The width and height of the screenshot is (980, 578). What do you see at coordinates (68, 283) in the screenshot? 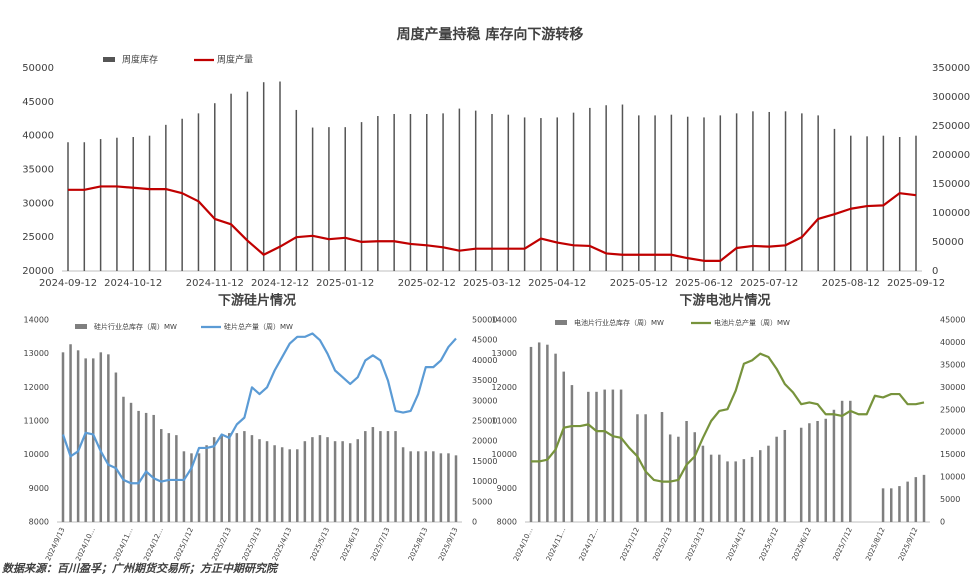
I see `x-tick-label: 2024-09-12` at bounding box center [68, 283].